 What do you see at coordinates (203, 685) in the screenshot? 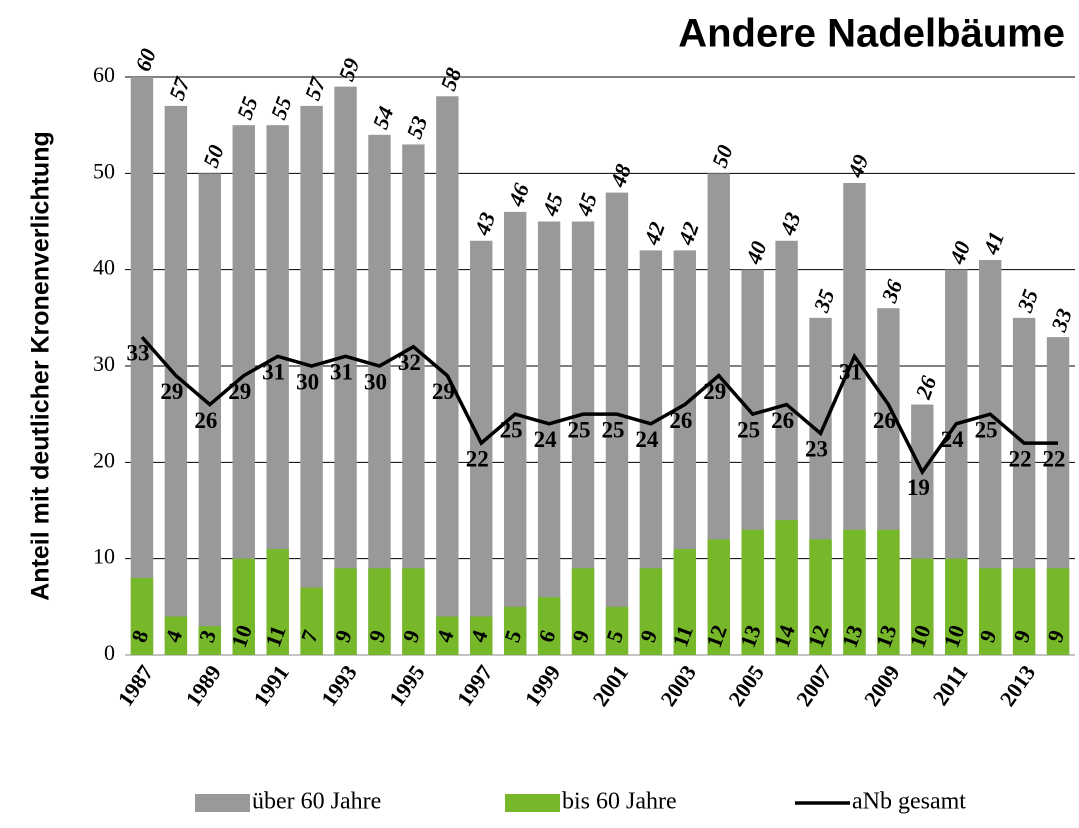
I see `x-tick-label: 1989` at bounding box center [203, 685].